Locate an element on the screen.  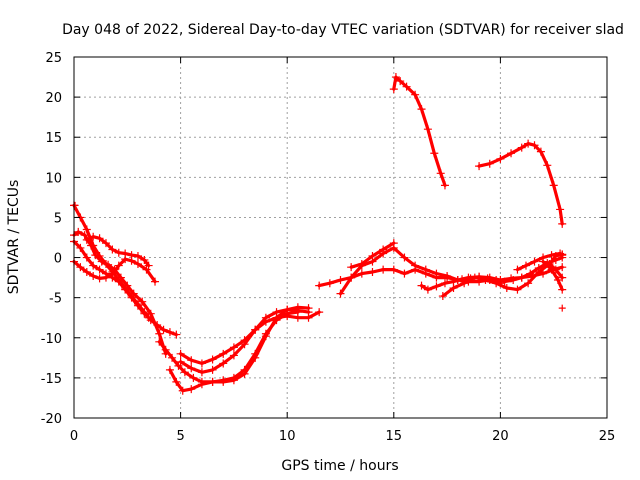
x-tick-label: 0 is located at coordinates (74, 436).